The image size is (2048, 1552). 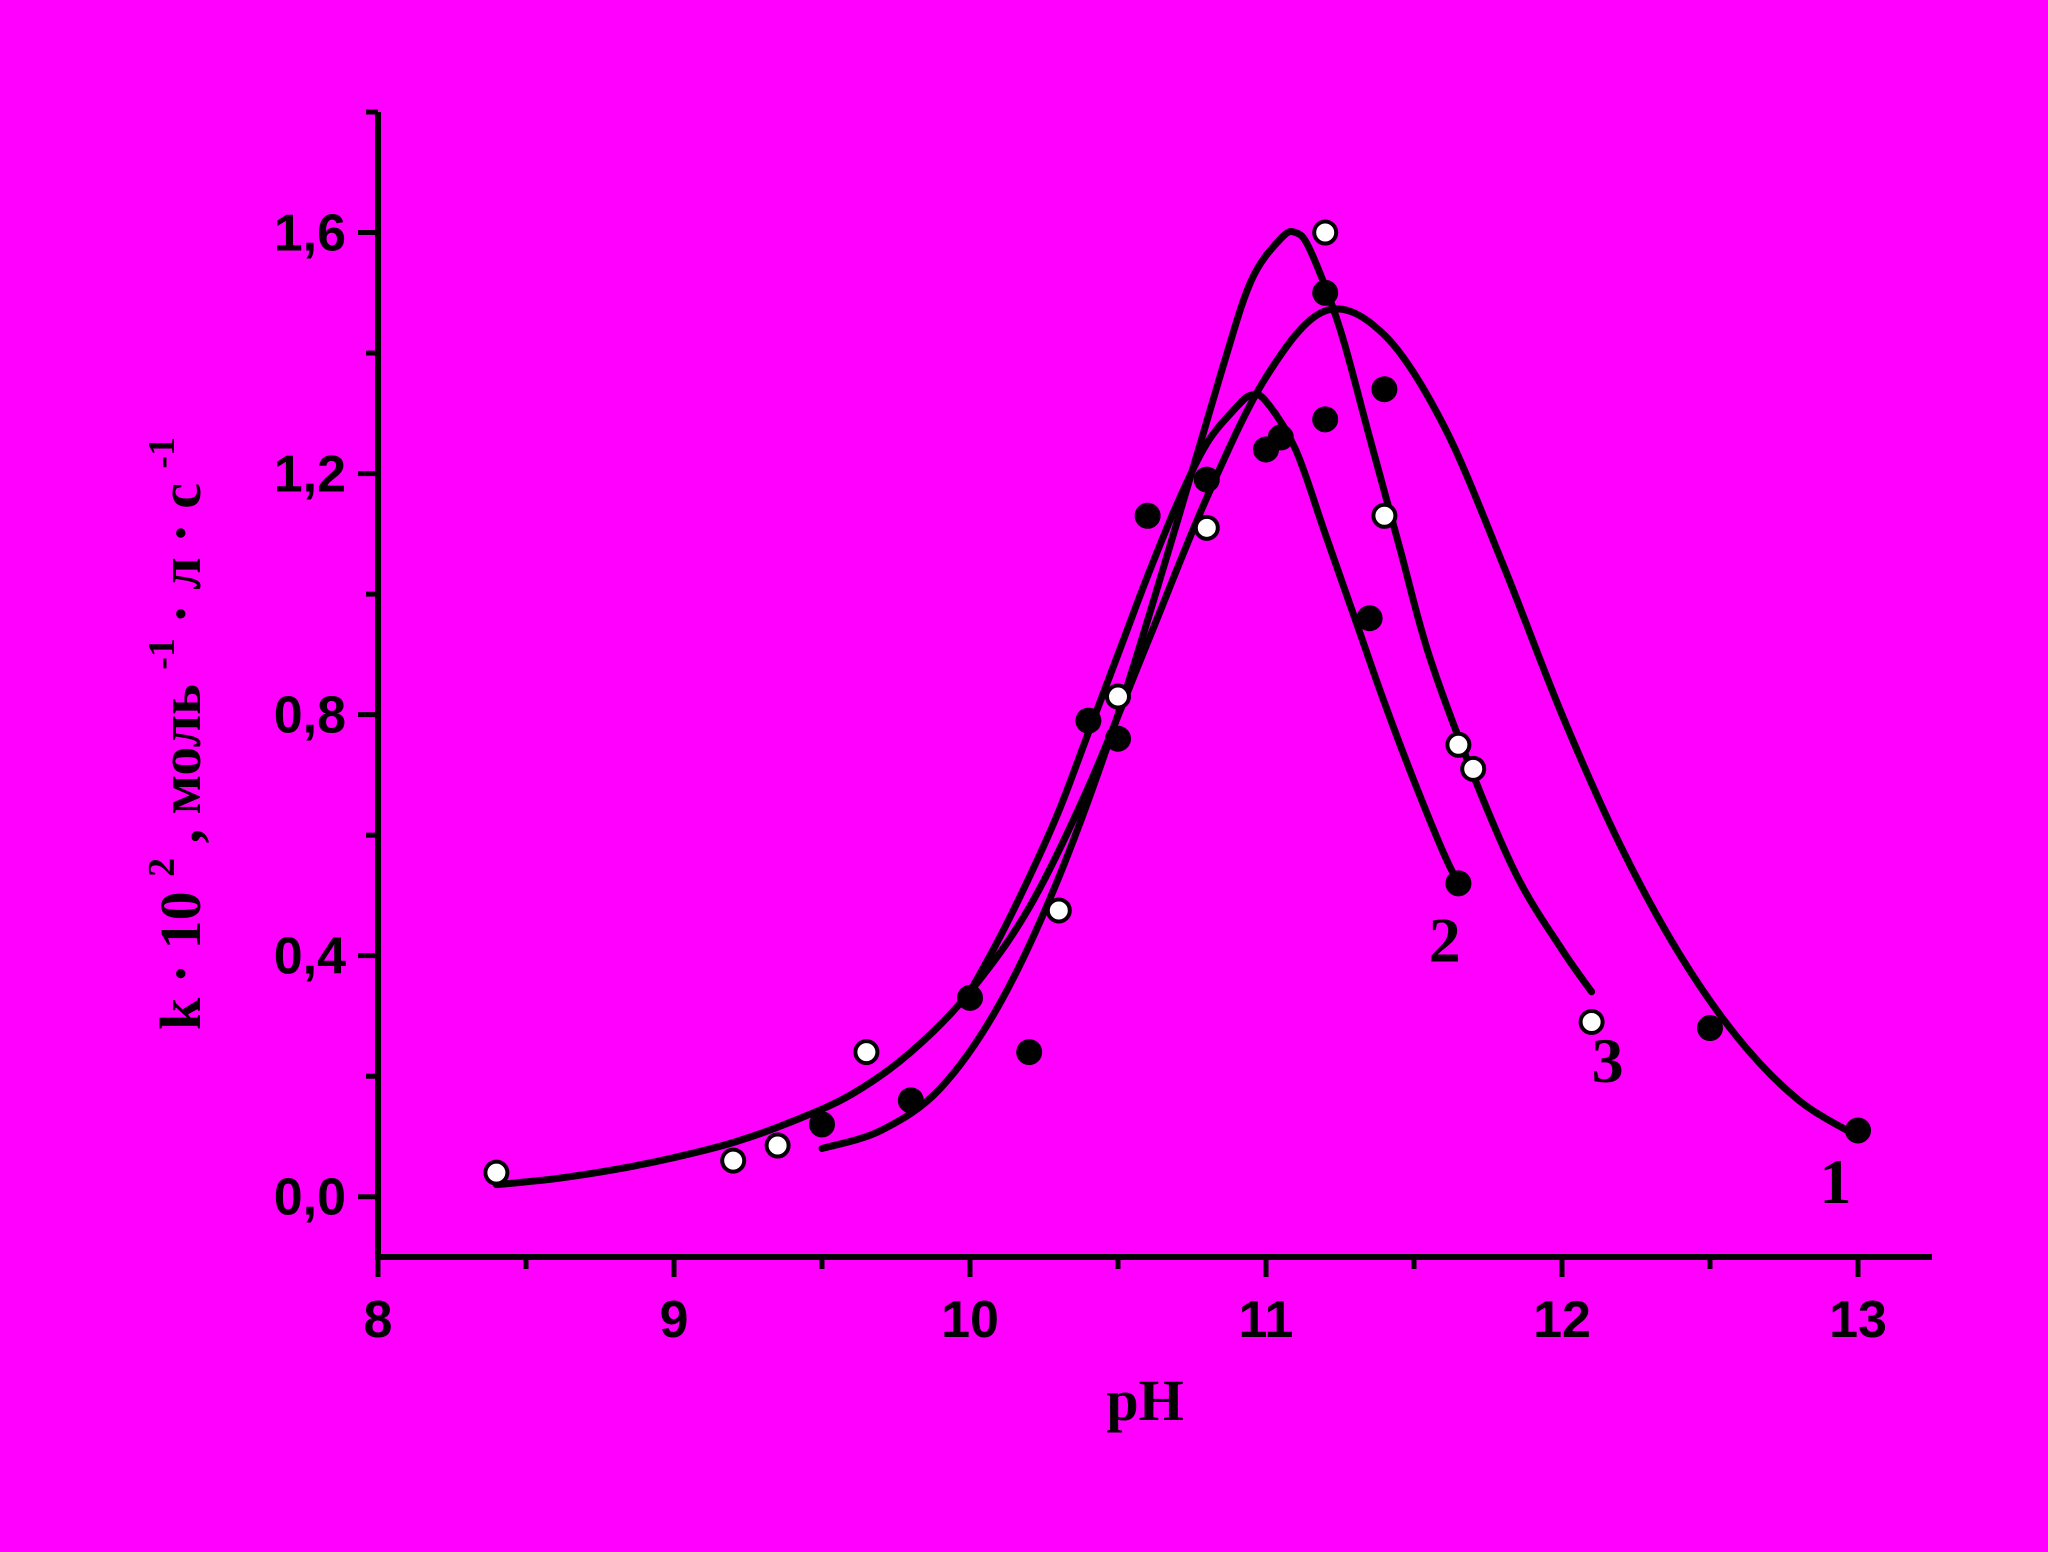 I want to click on y-title-unit1: , моль, so click(x=180, y=763).